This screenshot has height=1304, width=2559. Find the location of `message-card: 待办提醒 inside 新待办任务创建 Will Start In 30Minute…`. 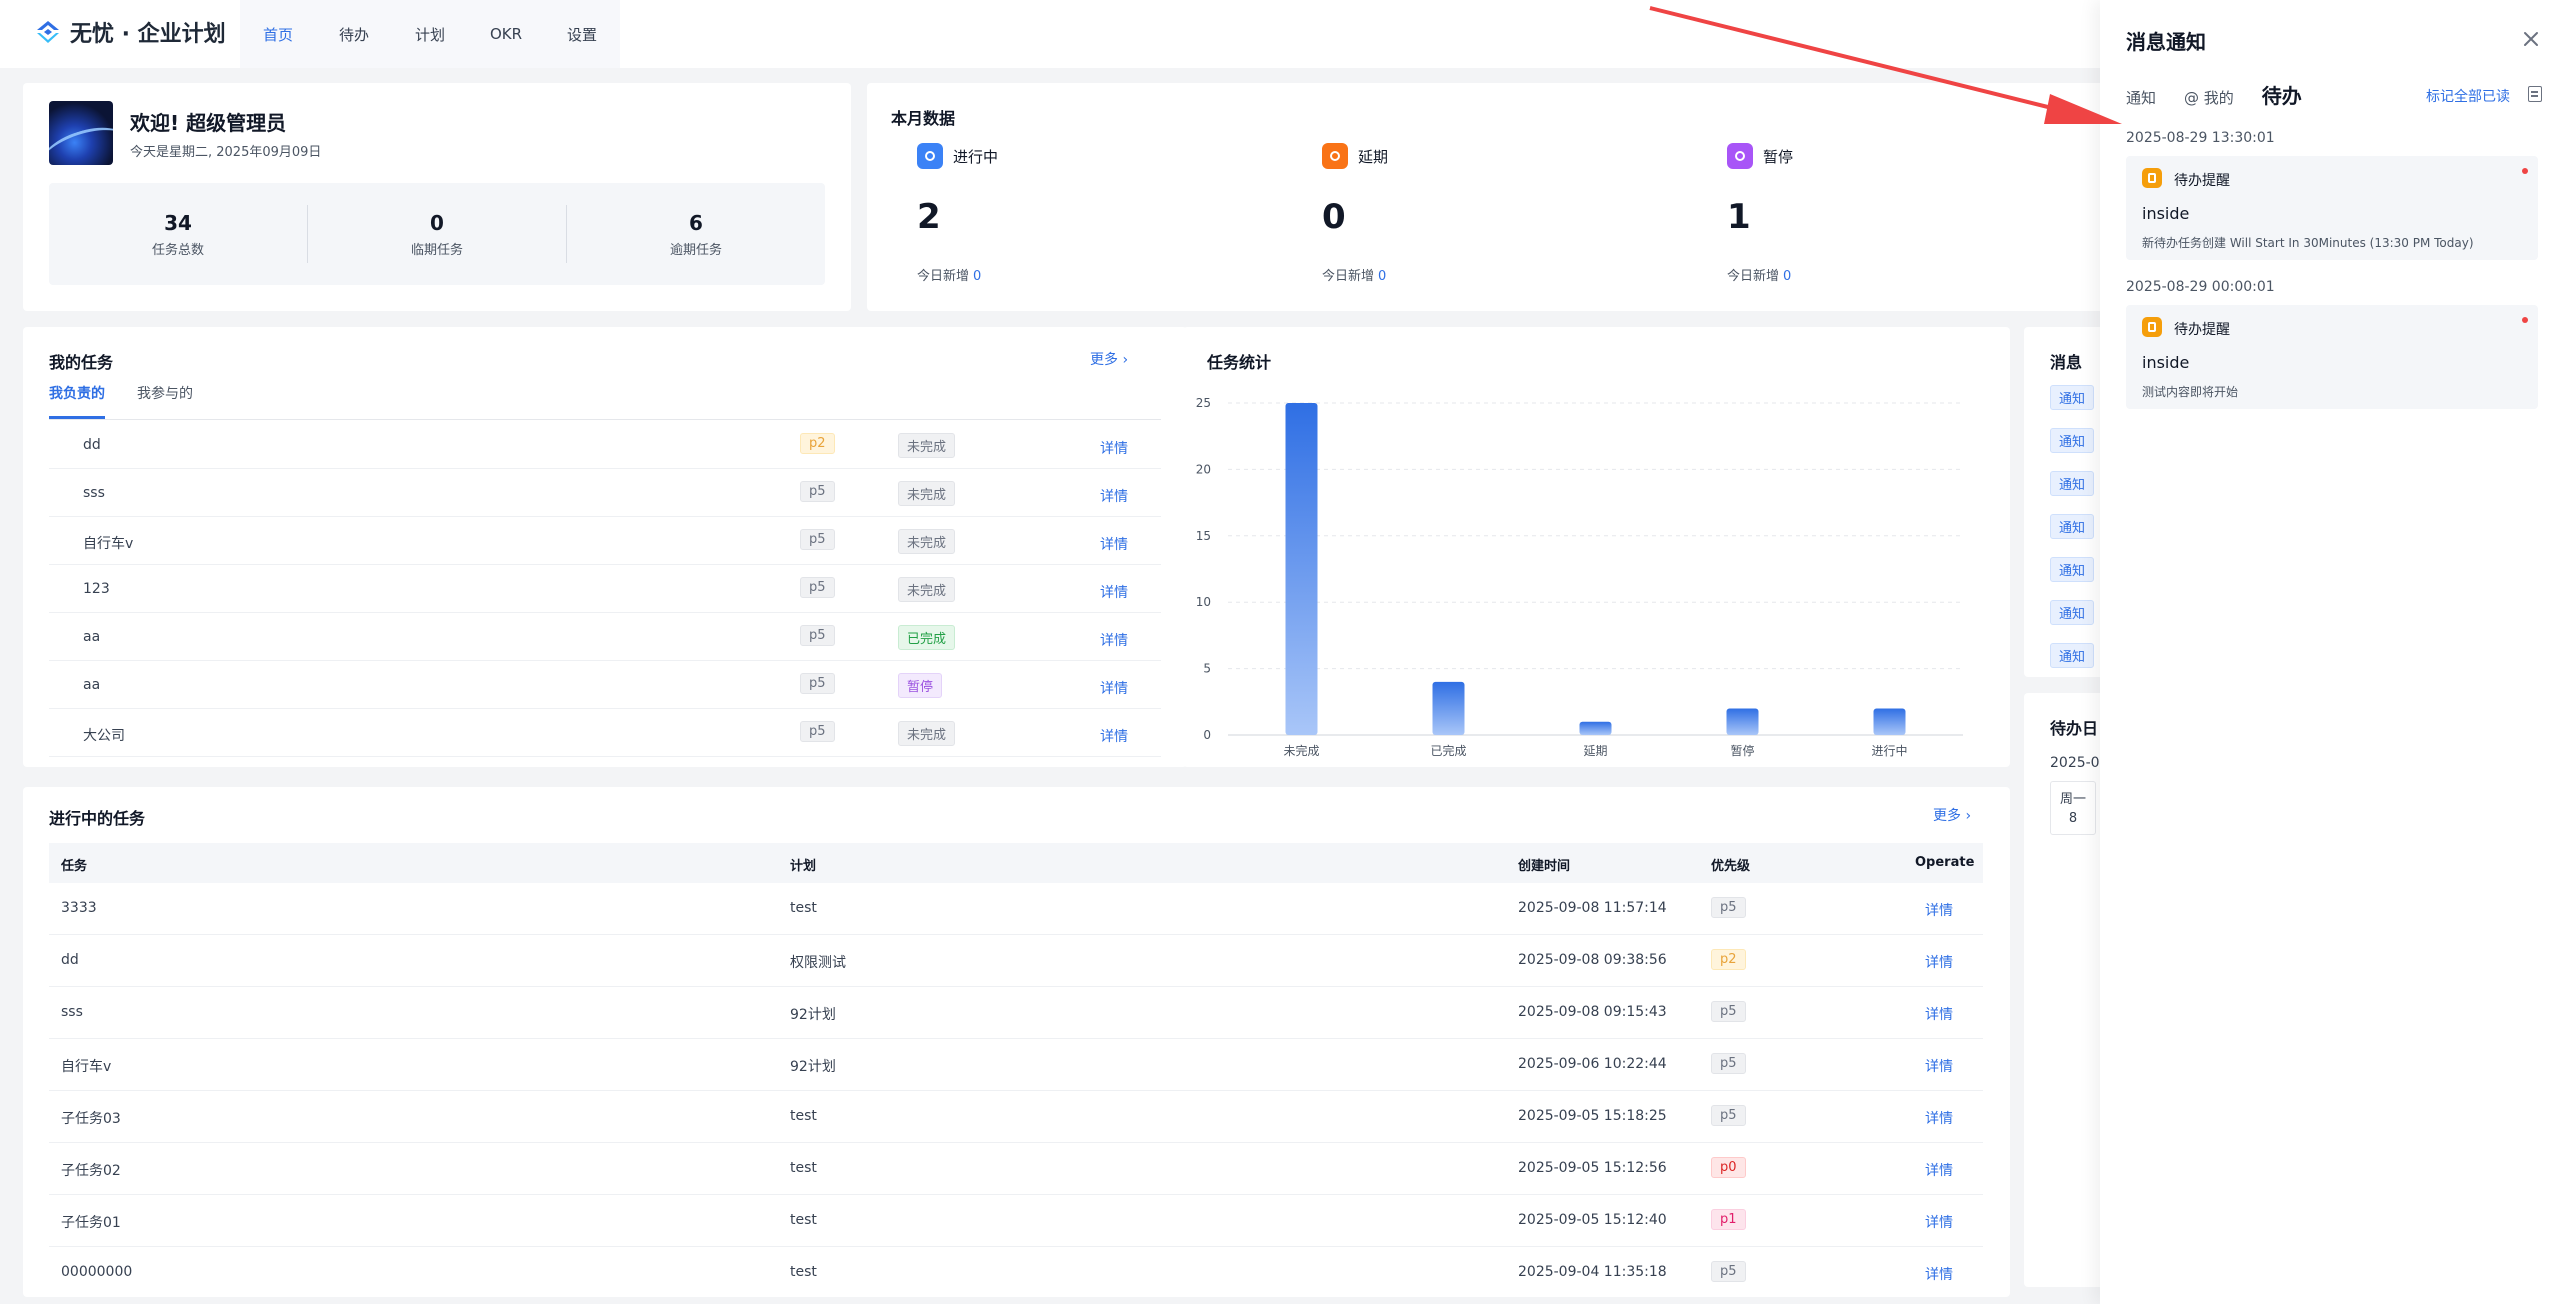

message-card: 待办提醒 inside 新待办任务创建 Will Start In 30Minute… is located at coordinates (2332, 208).